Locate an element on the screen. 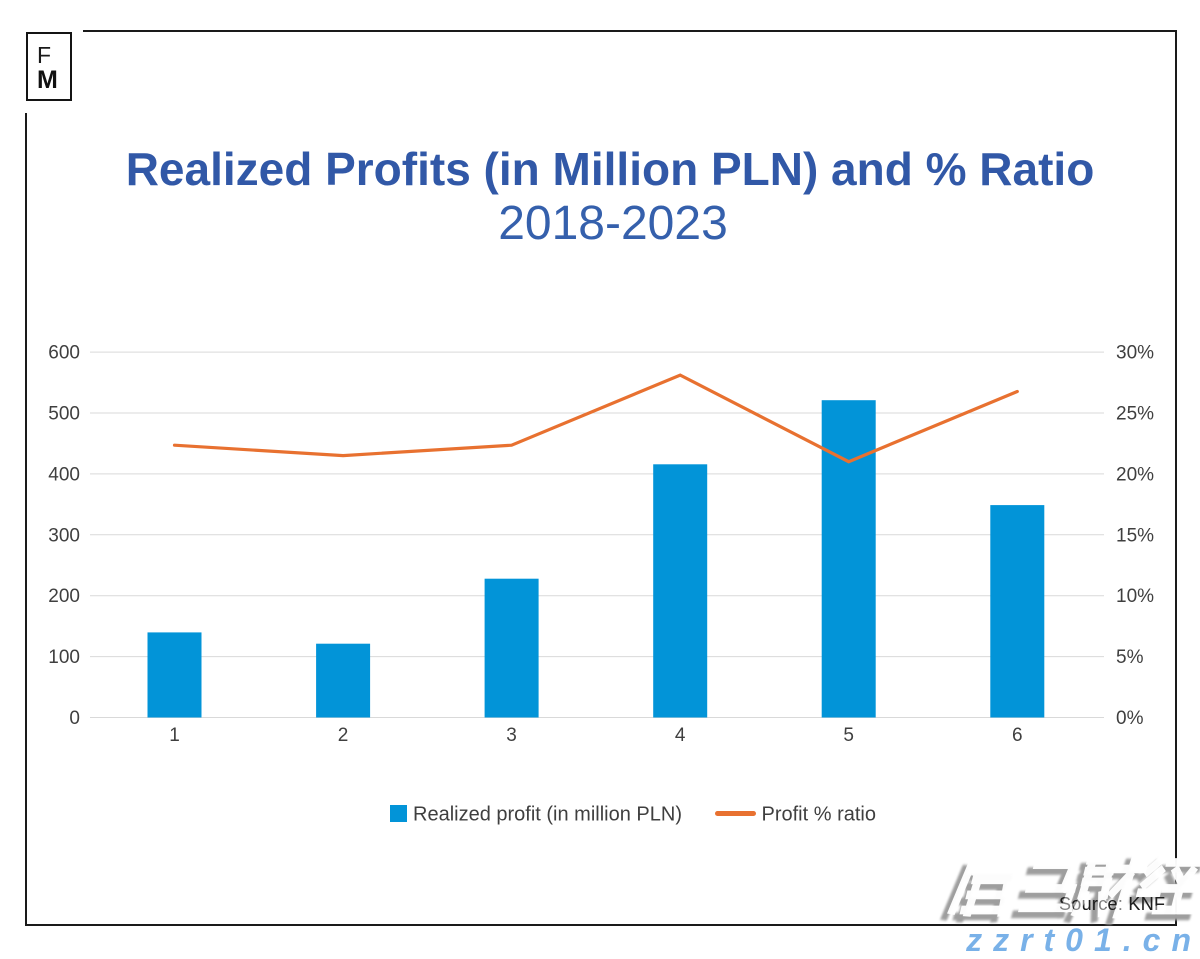 The height and width of the screenshot is (959, 1200). svg-text: 6 is located at coordinates (1017, 735).